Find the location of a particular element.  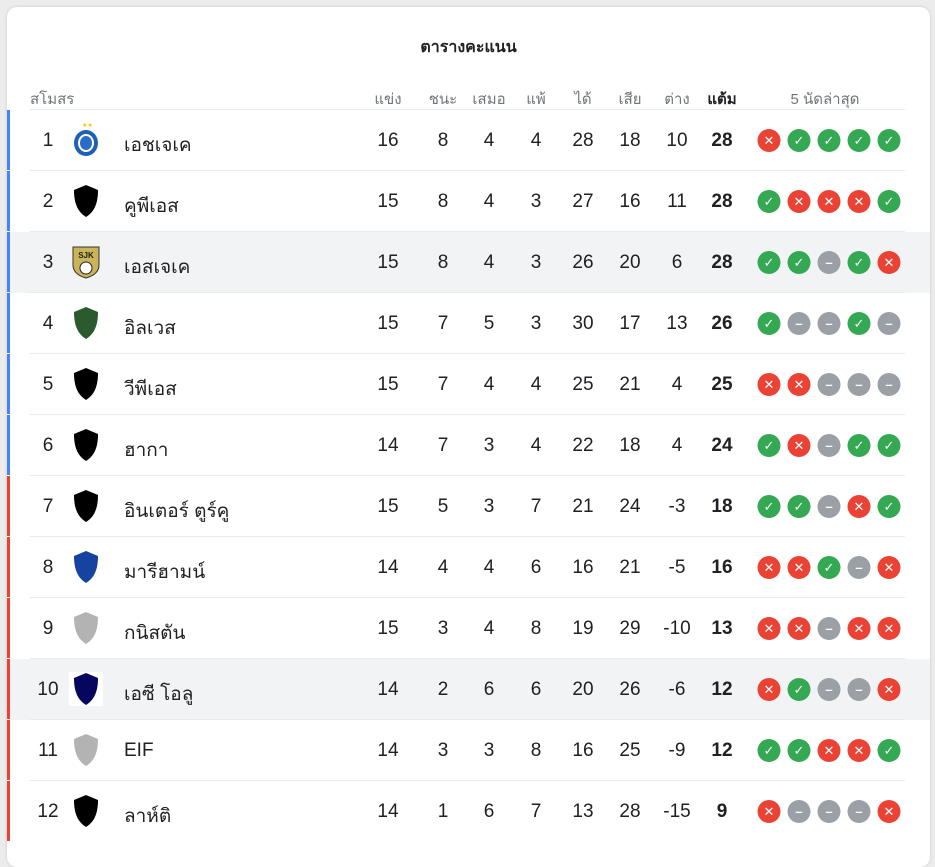

team-name: EIF is located at coordinates (139, 750).